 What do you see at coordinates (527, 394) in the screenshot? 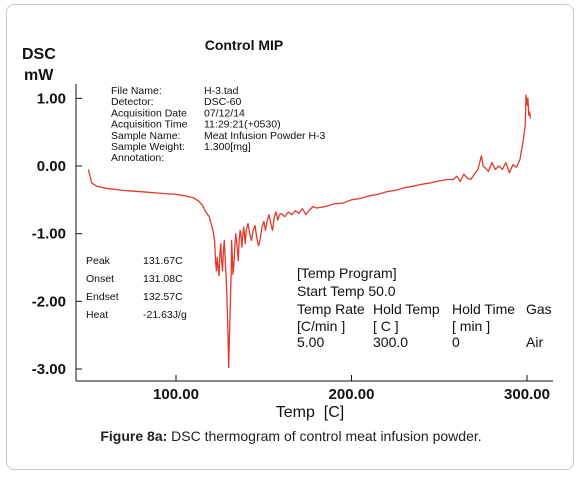
I see `x-tick-label: 300.00` at bounding box center [527, 394].